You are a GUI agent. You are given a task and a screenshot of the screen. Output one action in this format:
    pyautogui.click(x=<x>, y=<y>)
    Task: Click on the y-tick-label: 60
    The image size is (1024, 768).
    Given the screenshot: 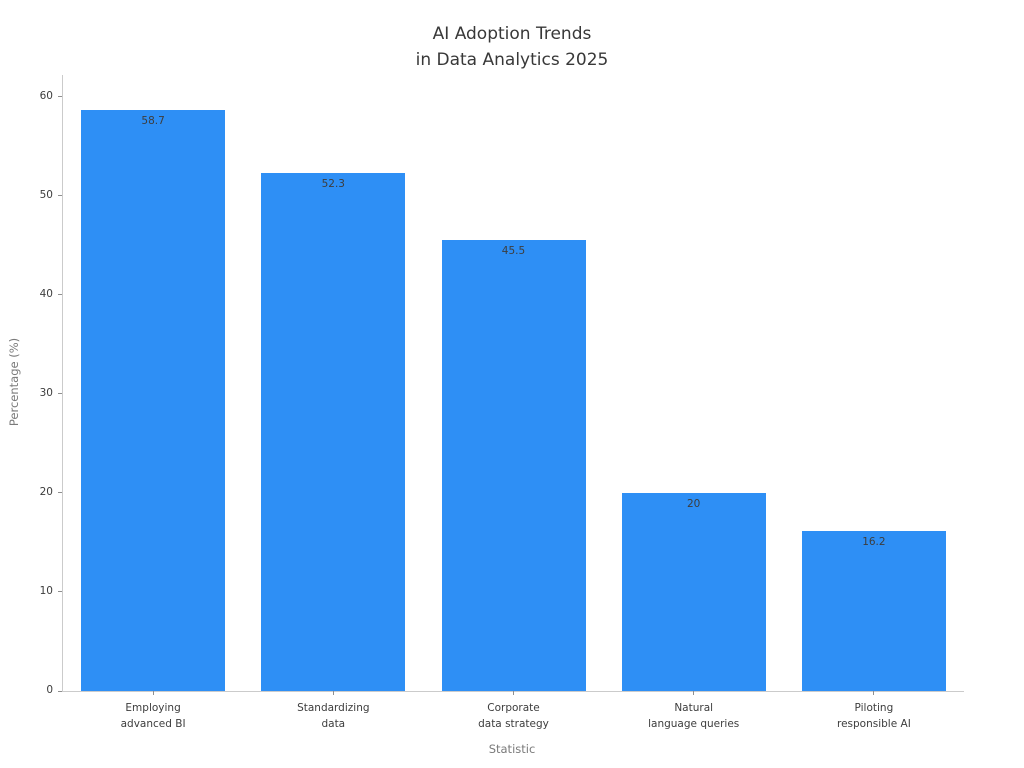 What is the action you would take?
    pyautogui.click(x=46, y=95)
    